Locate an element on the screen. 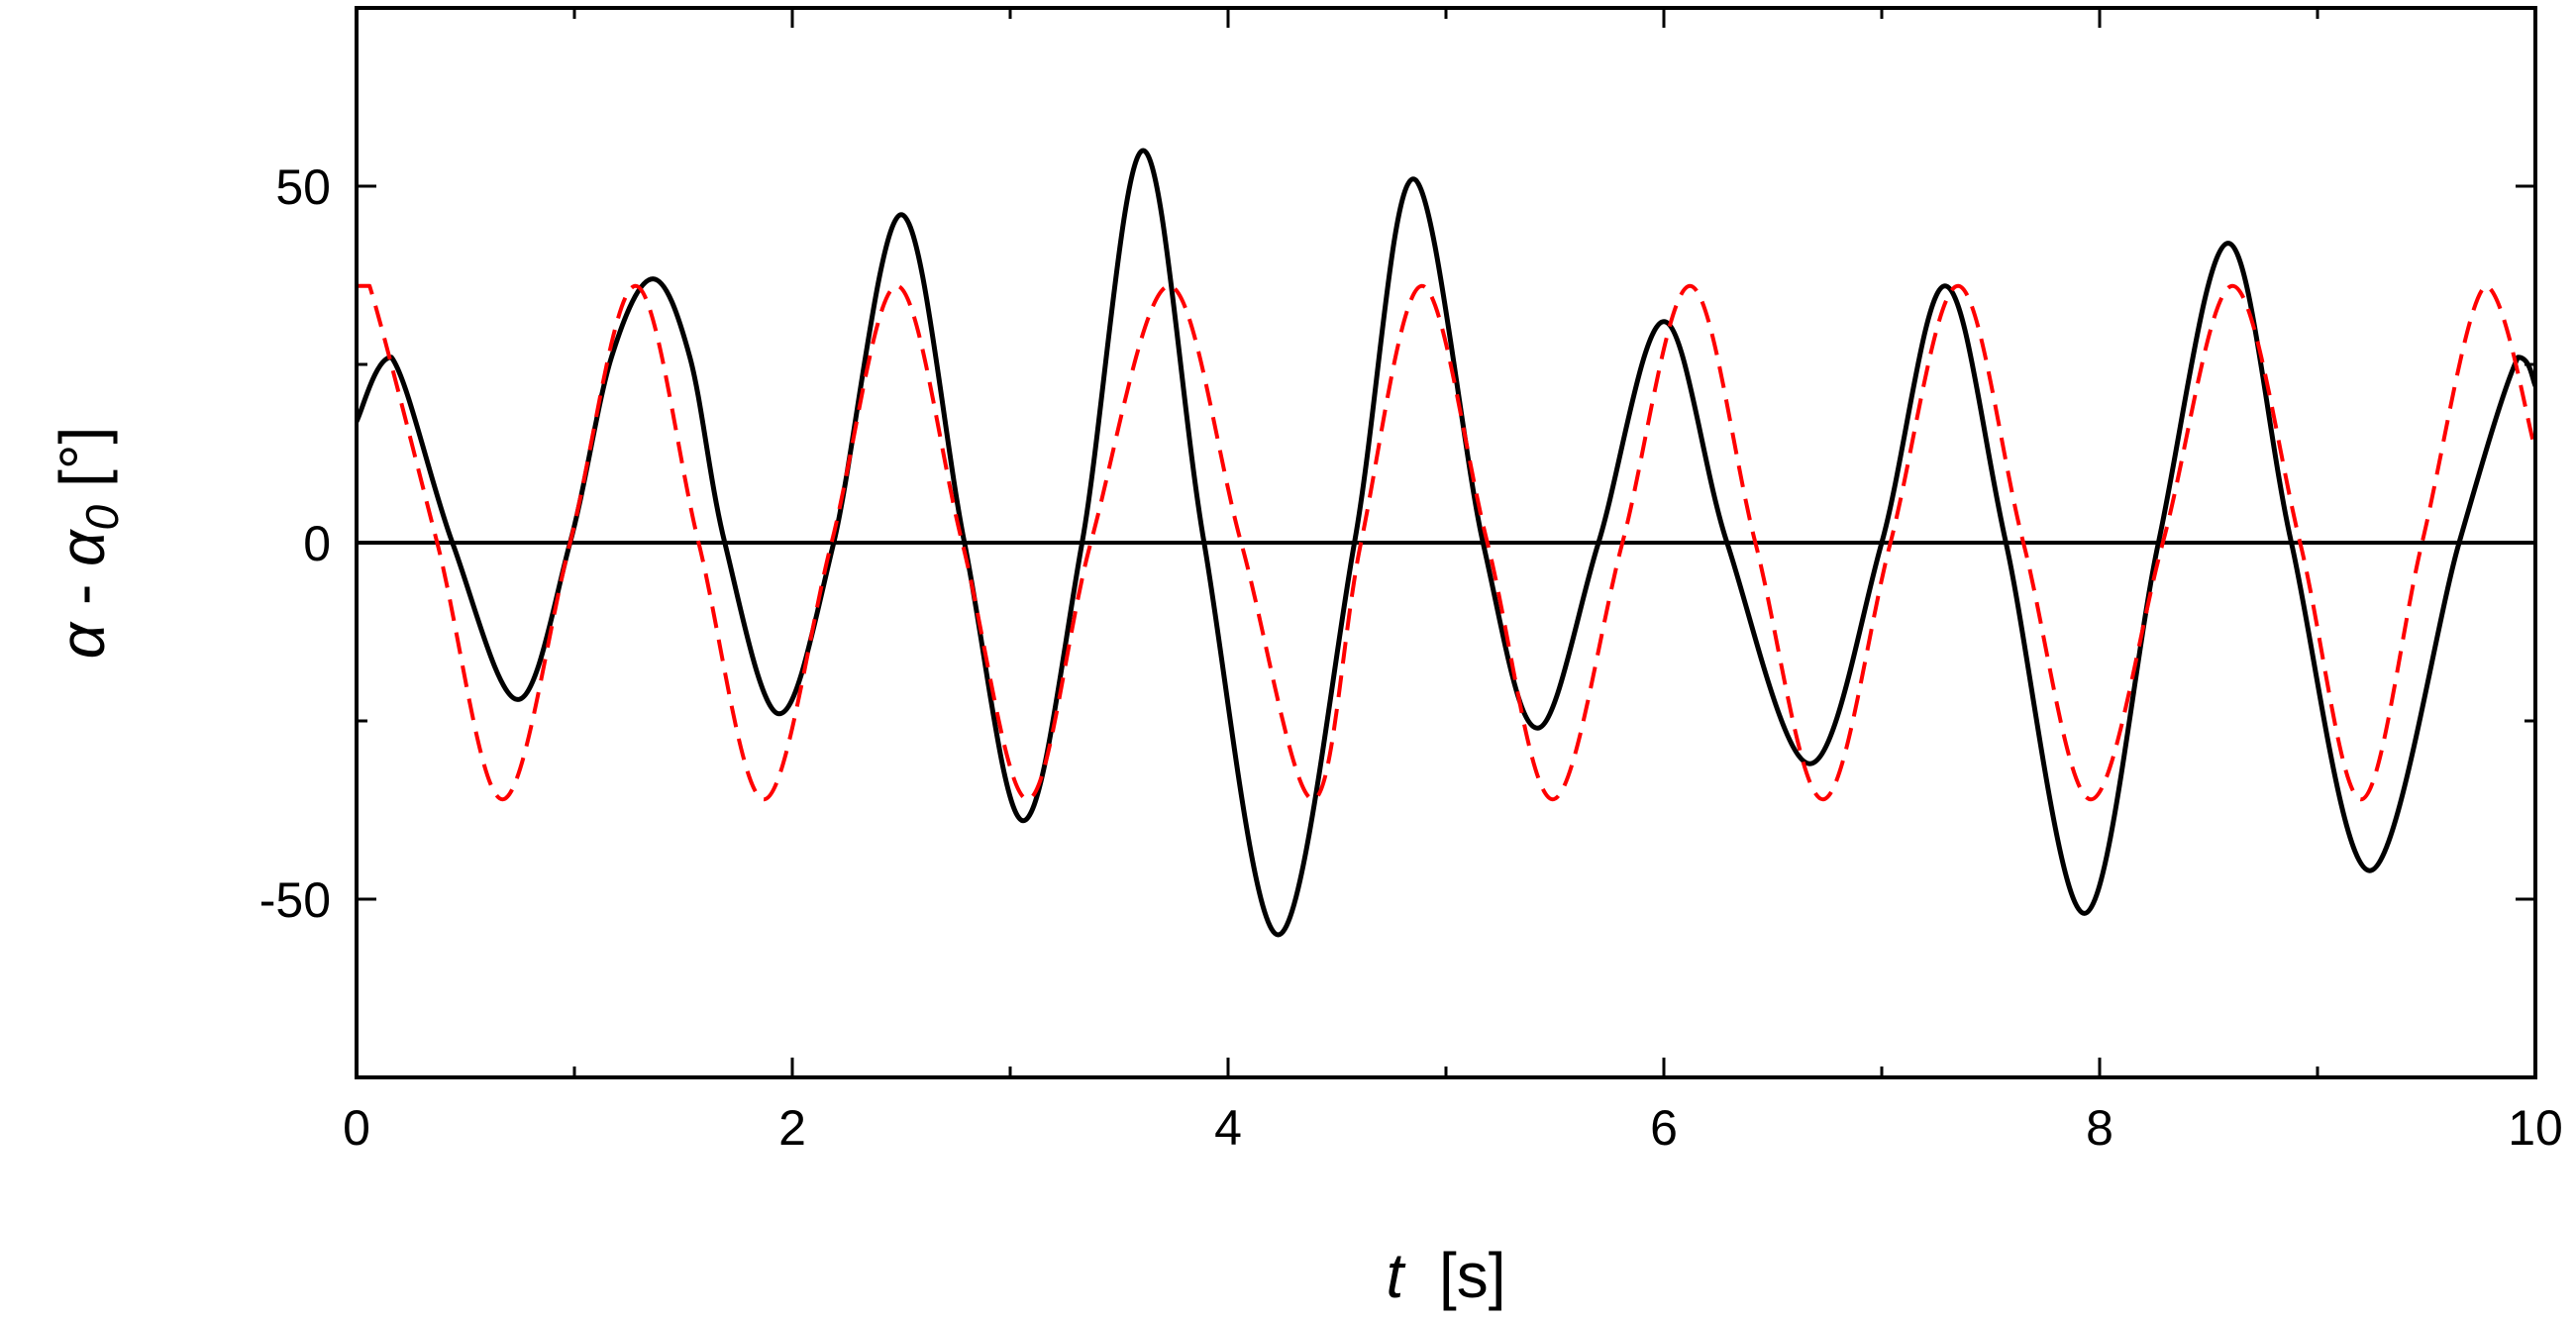 This screenshot has width=2576, height=1322. x-axis-title: t [s] is located at coordinates (1445, 1276).